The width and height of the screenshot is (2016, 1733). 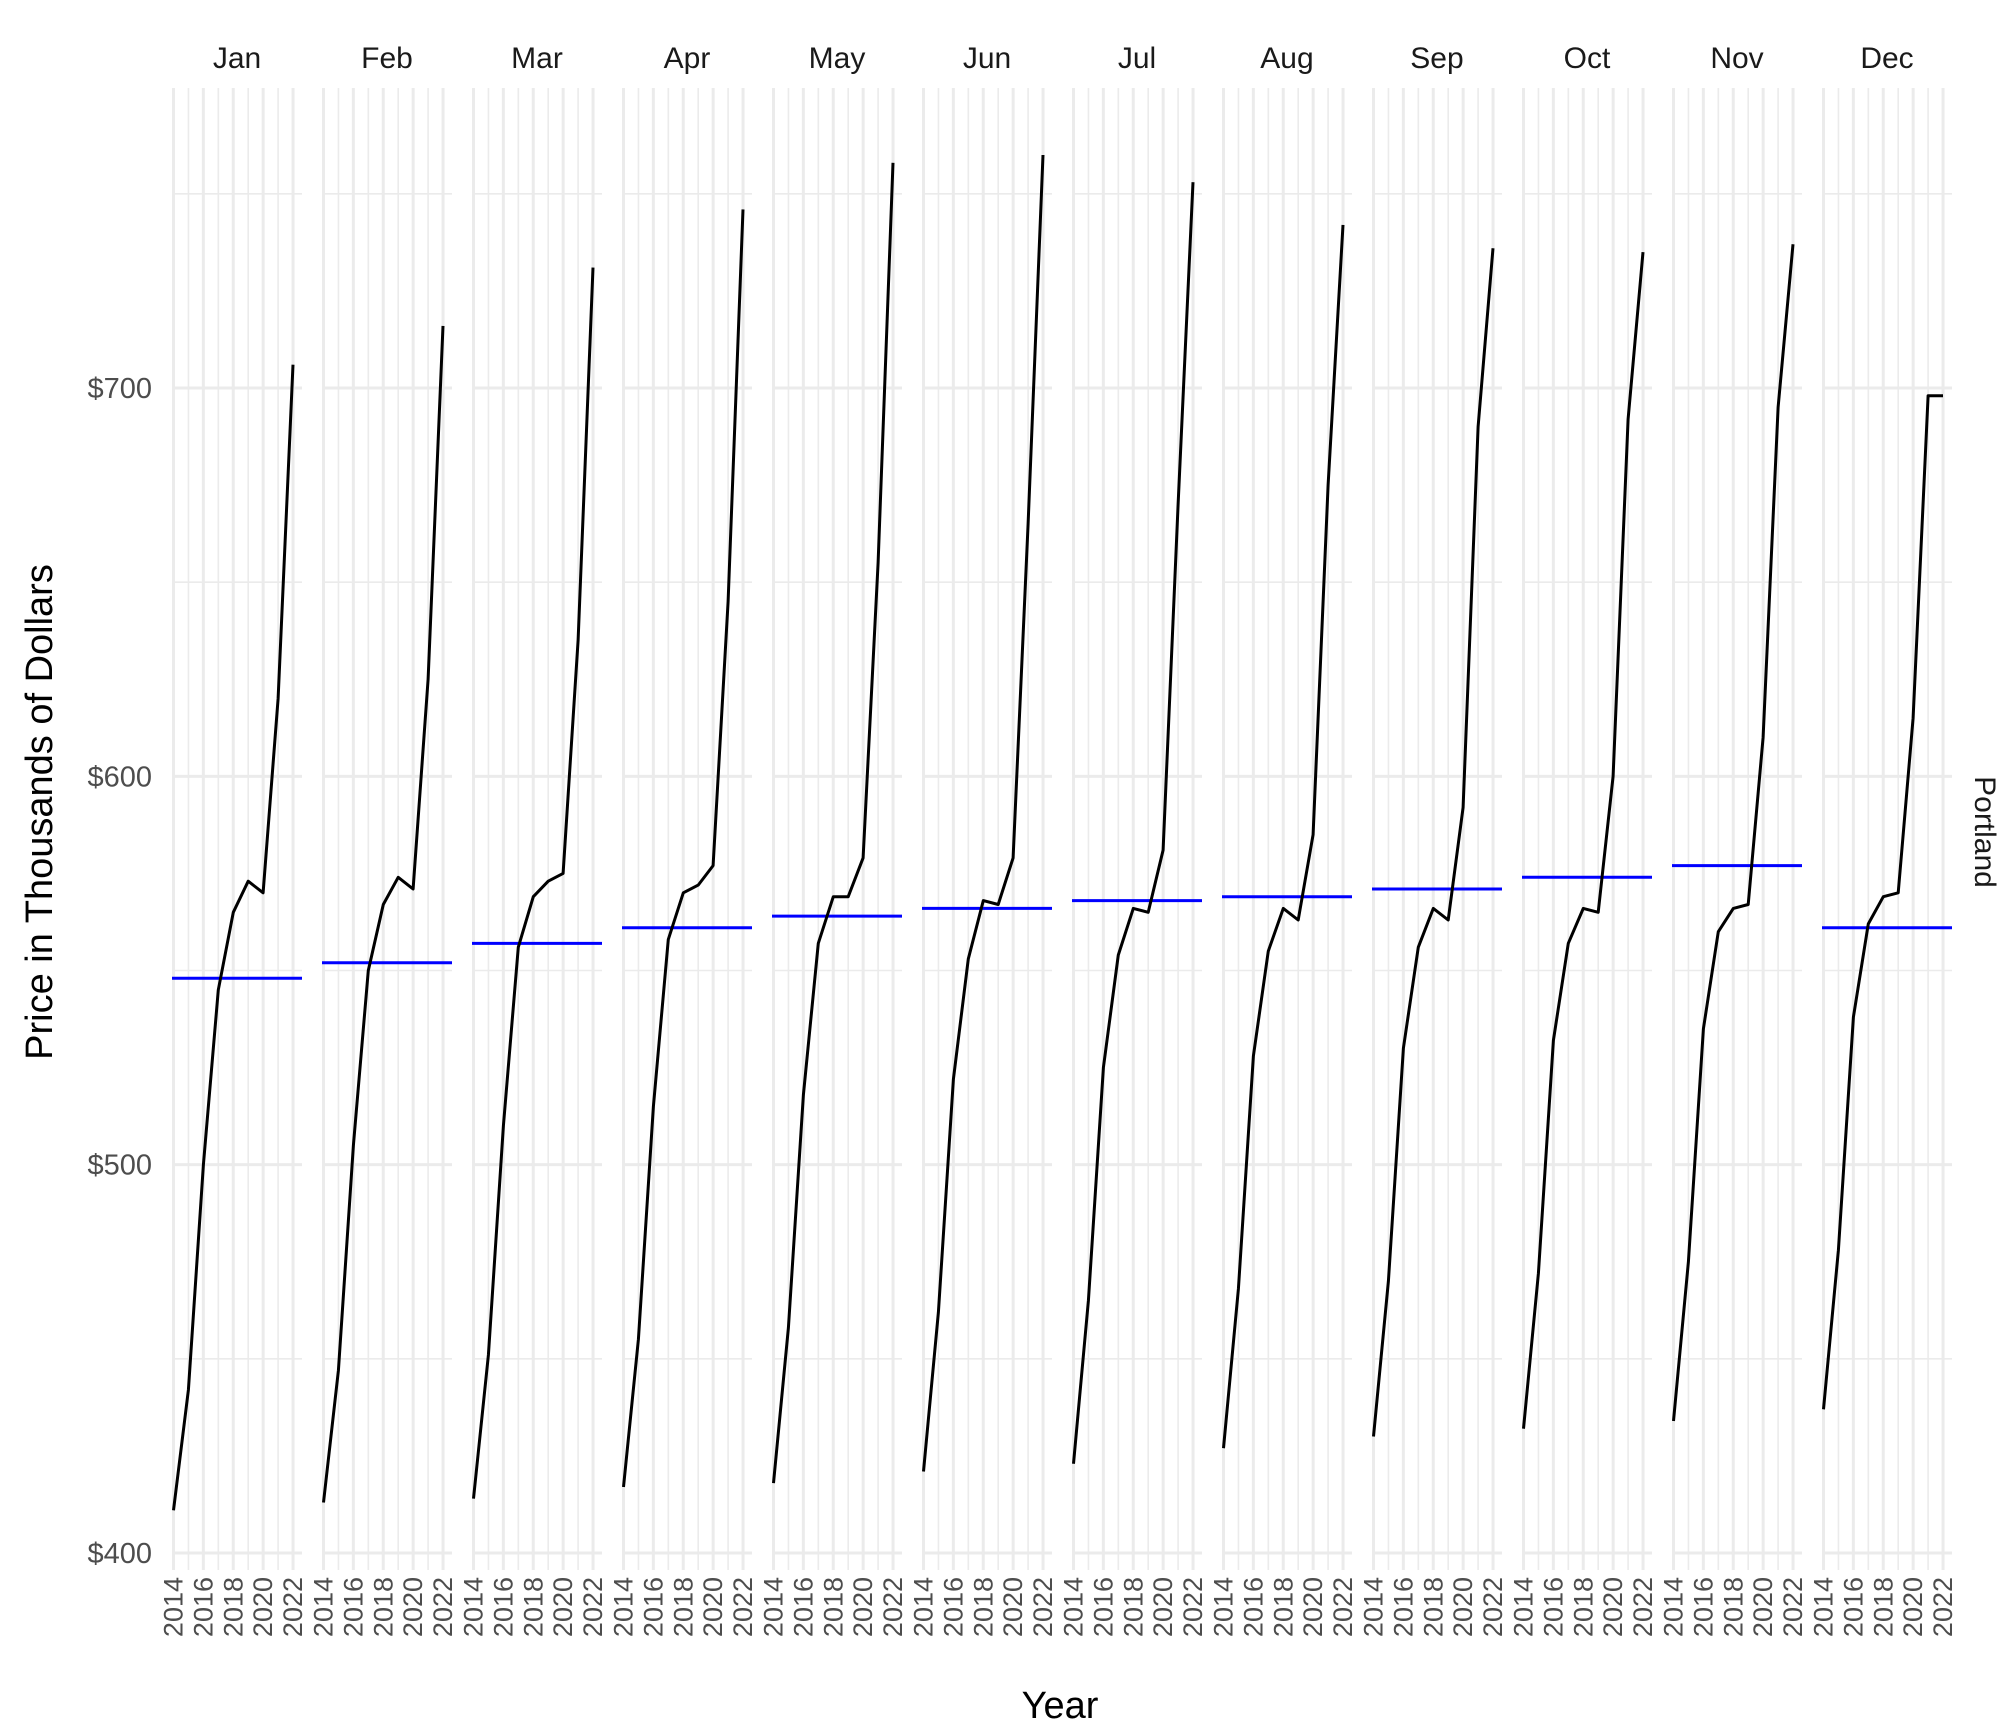 I want to click on facet-strip-label-jan: Jan, so click(x=237, y=58).